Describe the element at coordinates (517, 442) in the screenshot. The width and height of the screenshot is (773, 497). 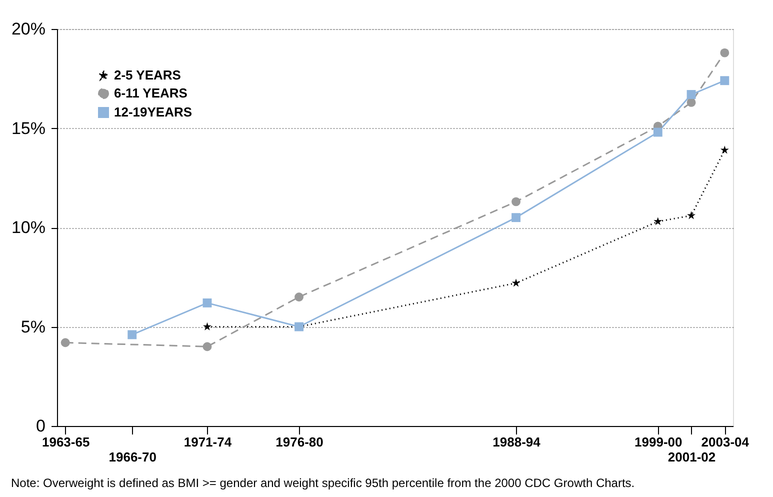
I see `x-tick-label: 1988-94` at that location.